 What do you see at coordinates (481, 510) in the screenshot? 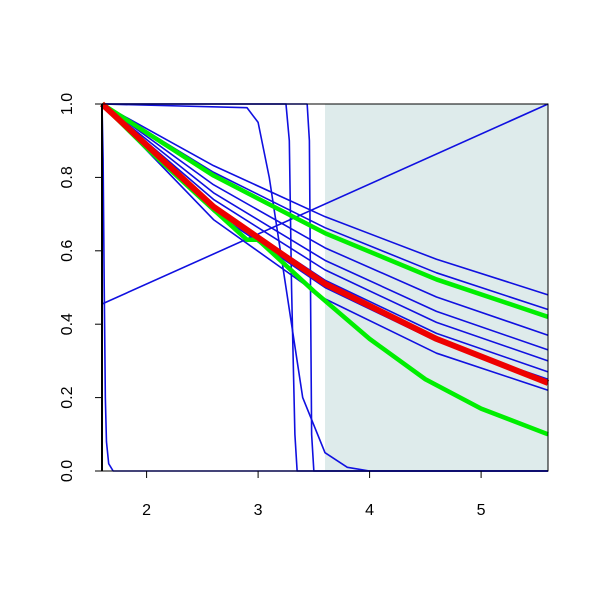
I see `x-tick-label: 5` at bounding box center [481, 510].